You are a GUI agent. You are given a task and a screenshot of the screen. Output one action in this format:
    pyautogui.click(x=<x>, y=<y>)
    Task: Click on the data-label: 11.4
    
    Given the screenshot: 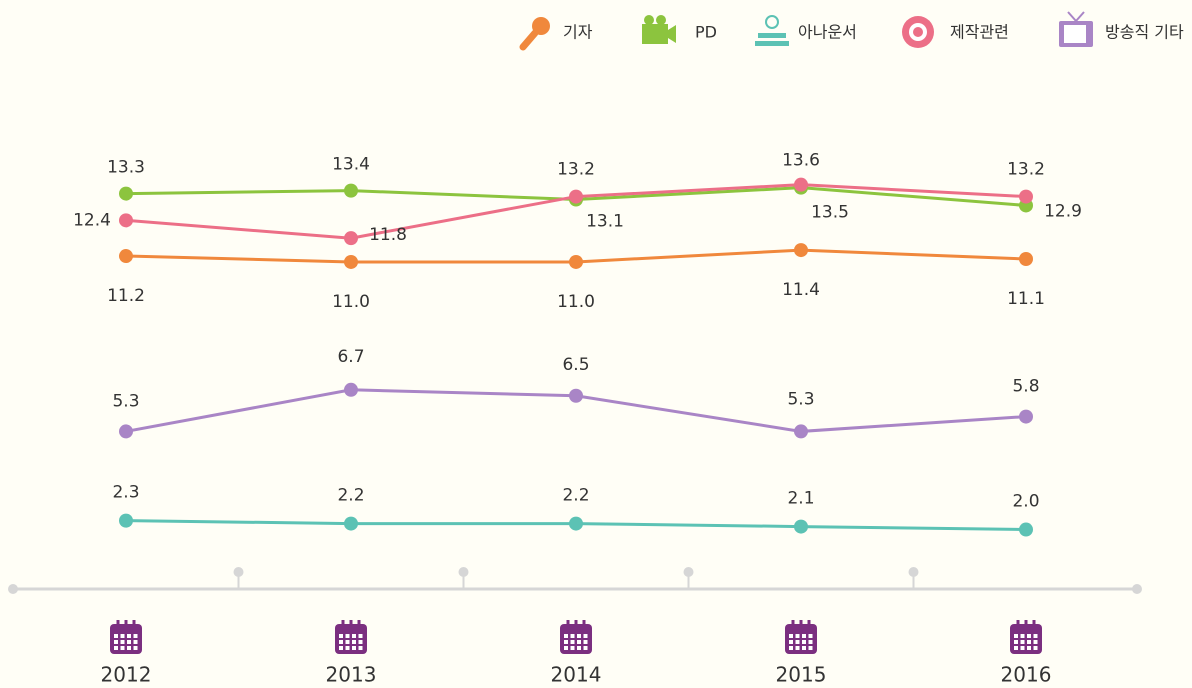 What is the action you would take?
    pyautogui.click(x=801, y=290)
    